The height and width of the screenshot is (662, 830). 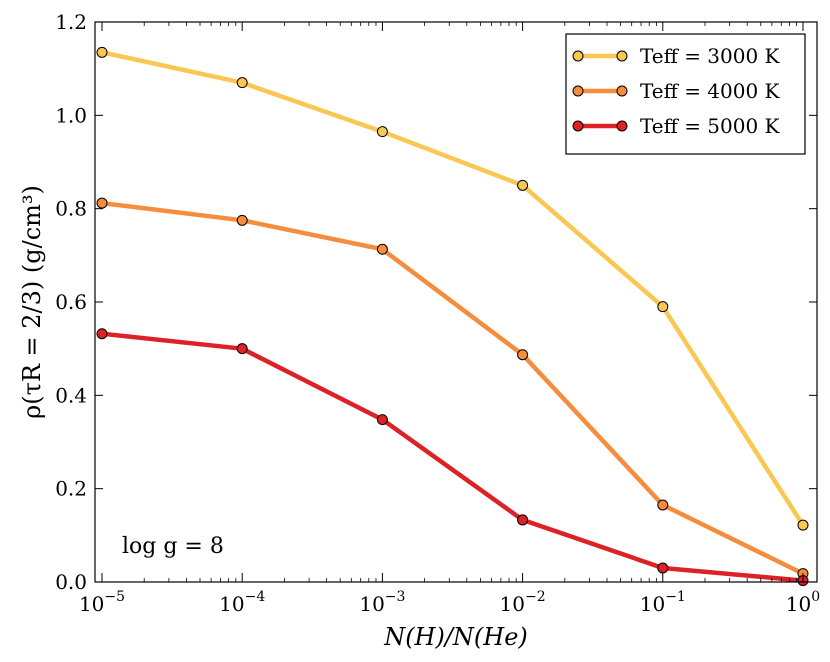 I want to click on legend: Teff = 3000 K Teff = 4000 K Teff = 5000 K, so click(x=685, y=94).